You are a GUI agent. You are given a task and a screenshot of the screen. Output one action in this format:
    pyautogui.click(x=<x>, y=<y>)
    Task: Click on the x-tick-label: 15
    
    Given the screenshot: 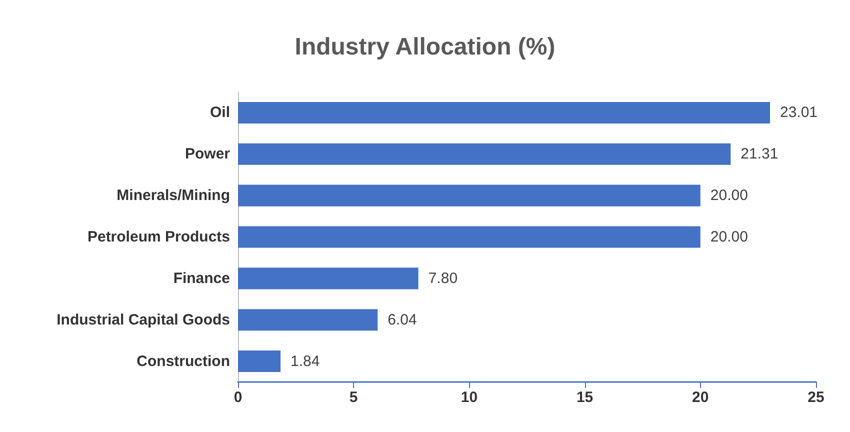 What is the action you would take?
    pyautogui.click(x=585, y=397)
    